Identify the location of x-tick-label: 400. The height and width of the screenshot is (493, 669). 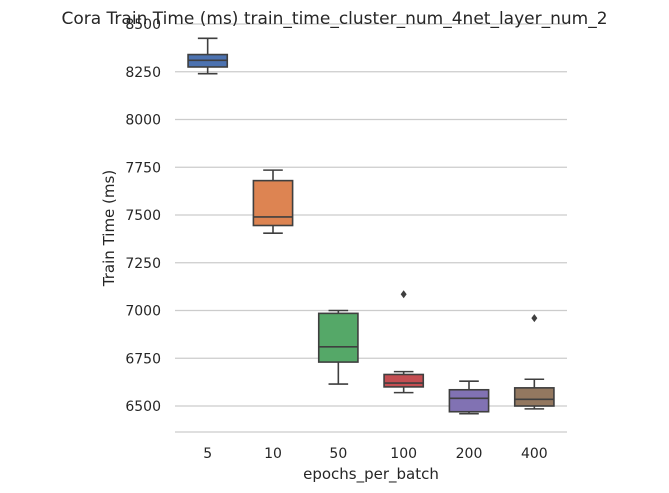
(534, 454).